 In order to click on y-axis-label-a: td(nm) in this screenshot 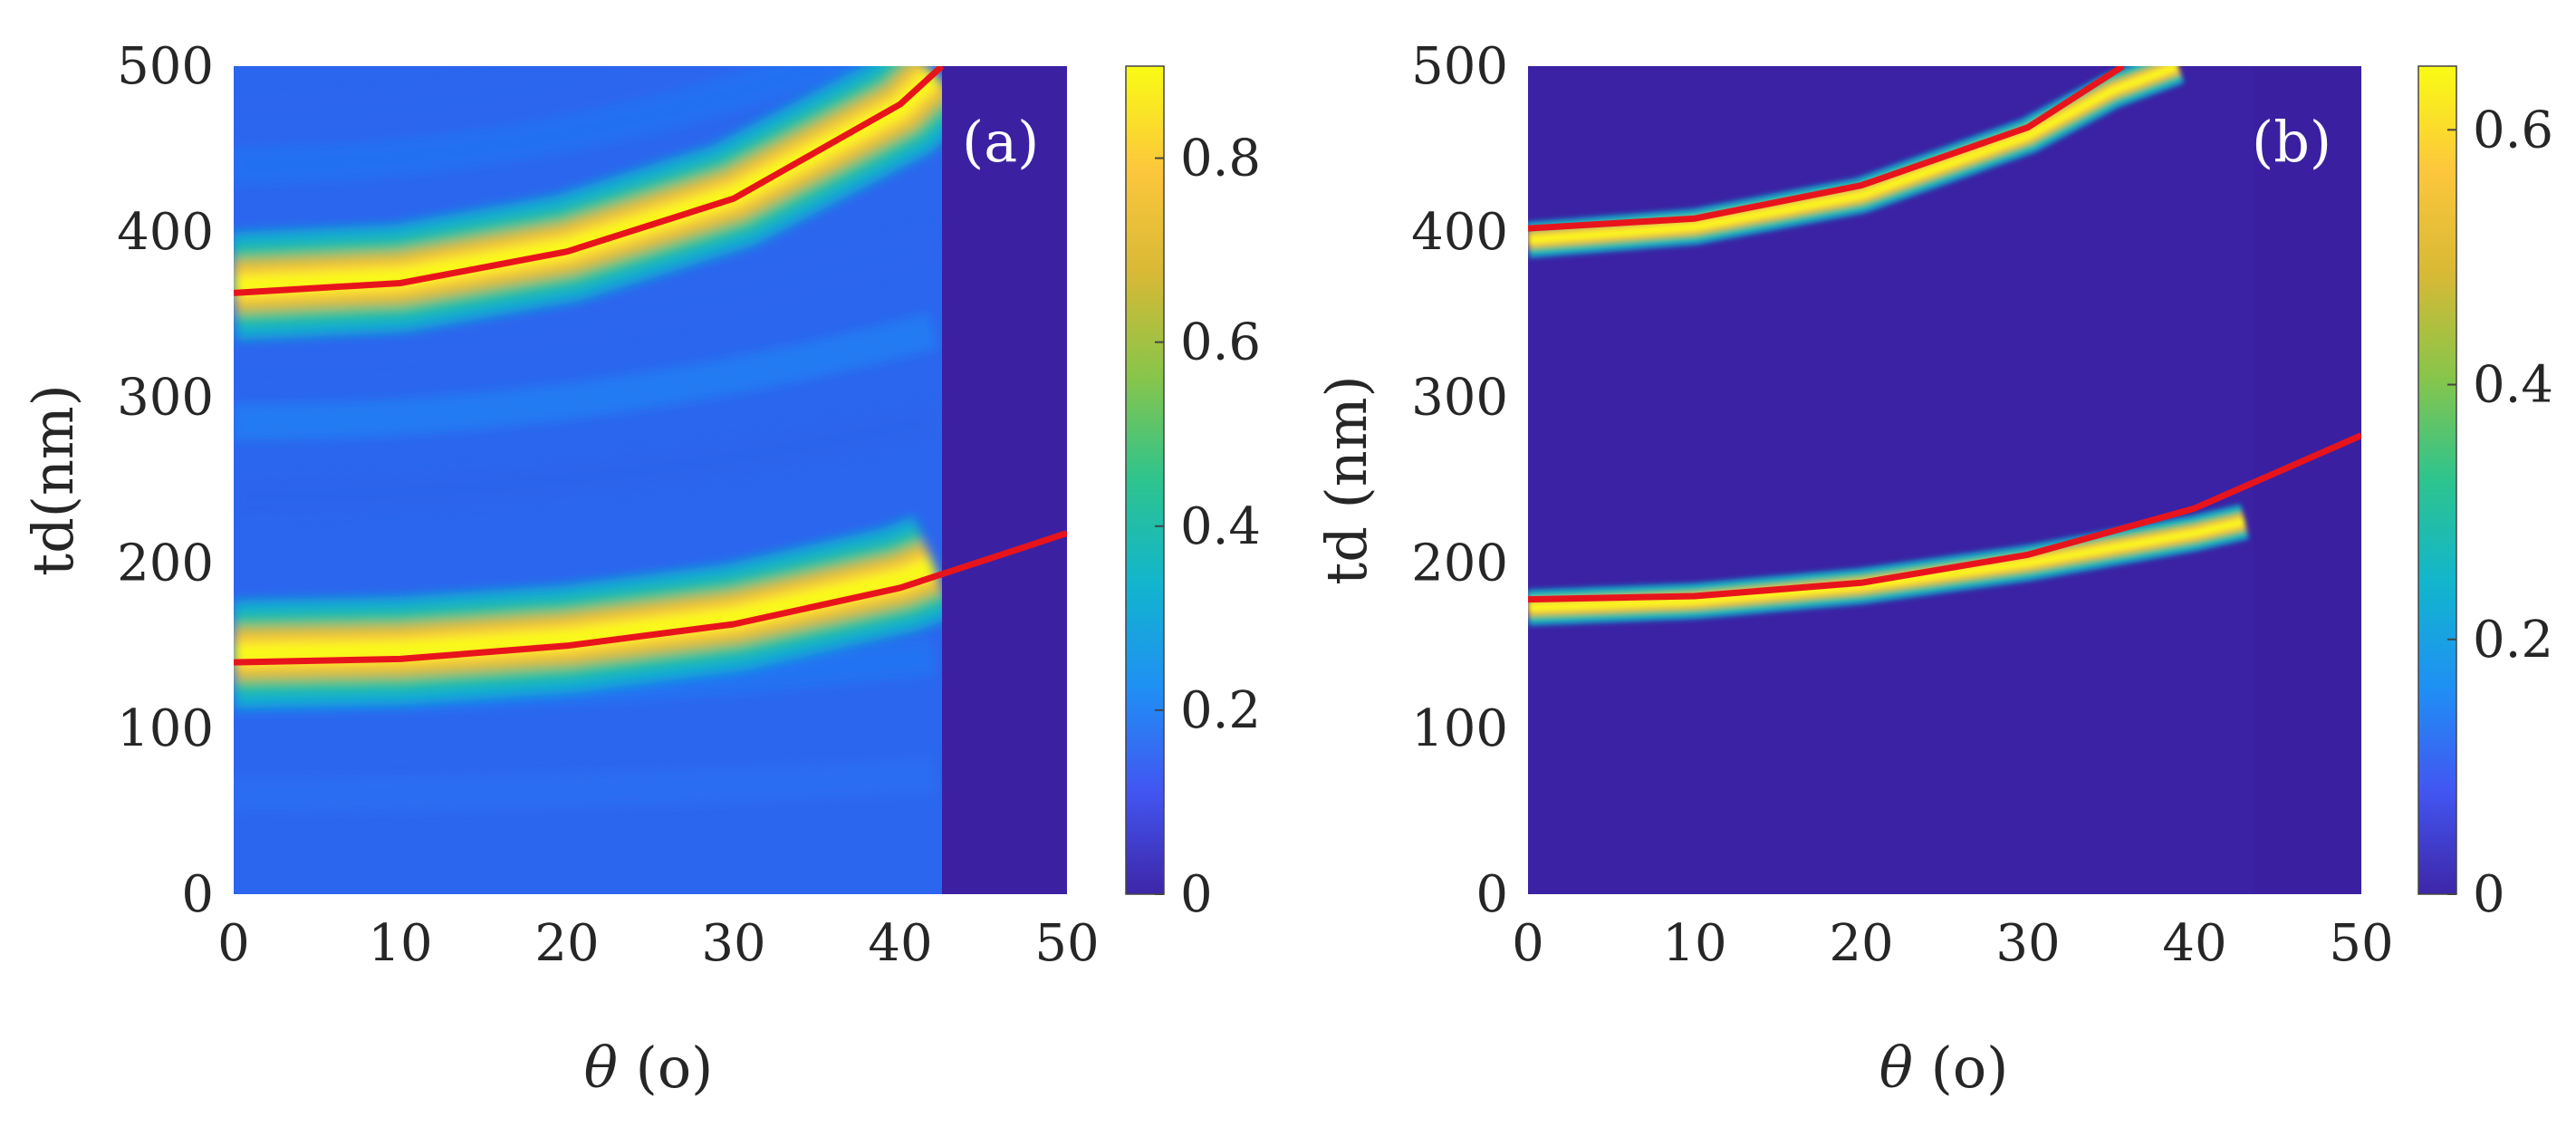, I will do `click(53, 480)`.